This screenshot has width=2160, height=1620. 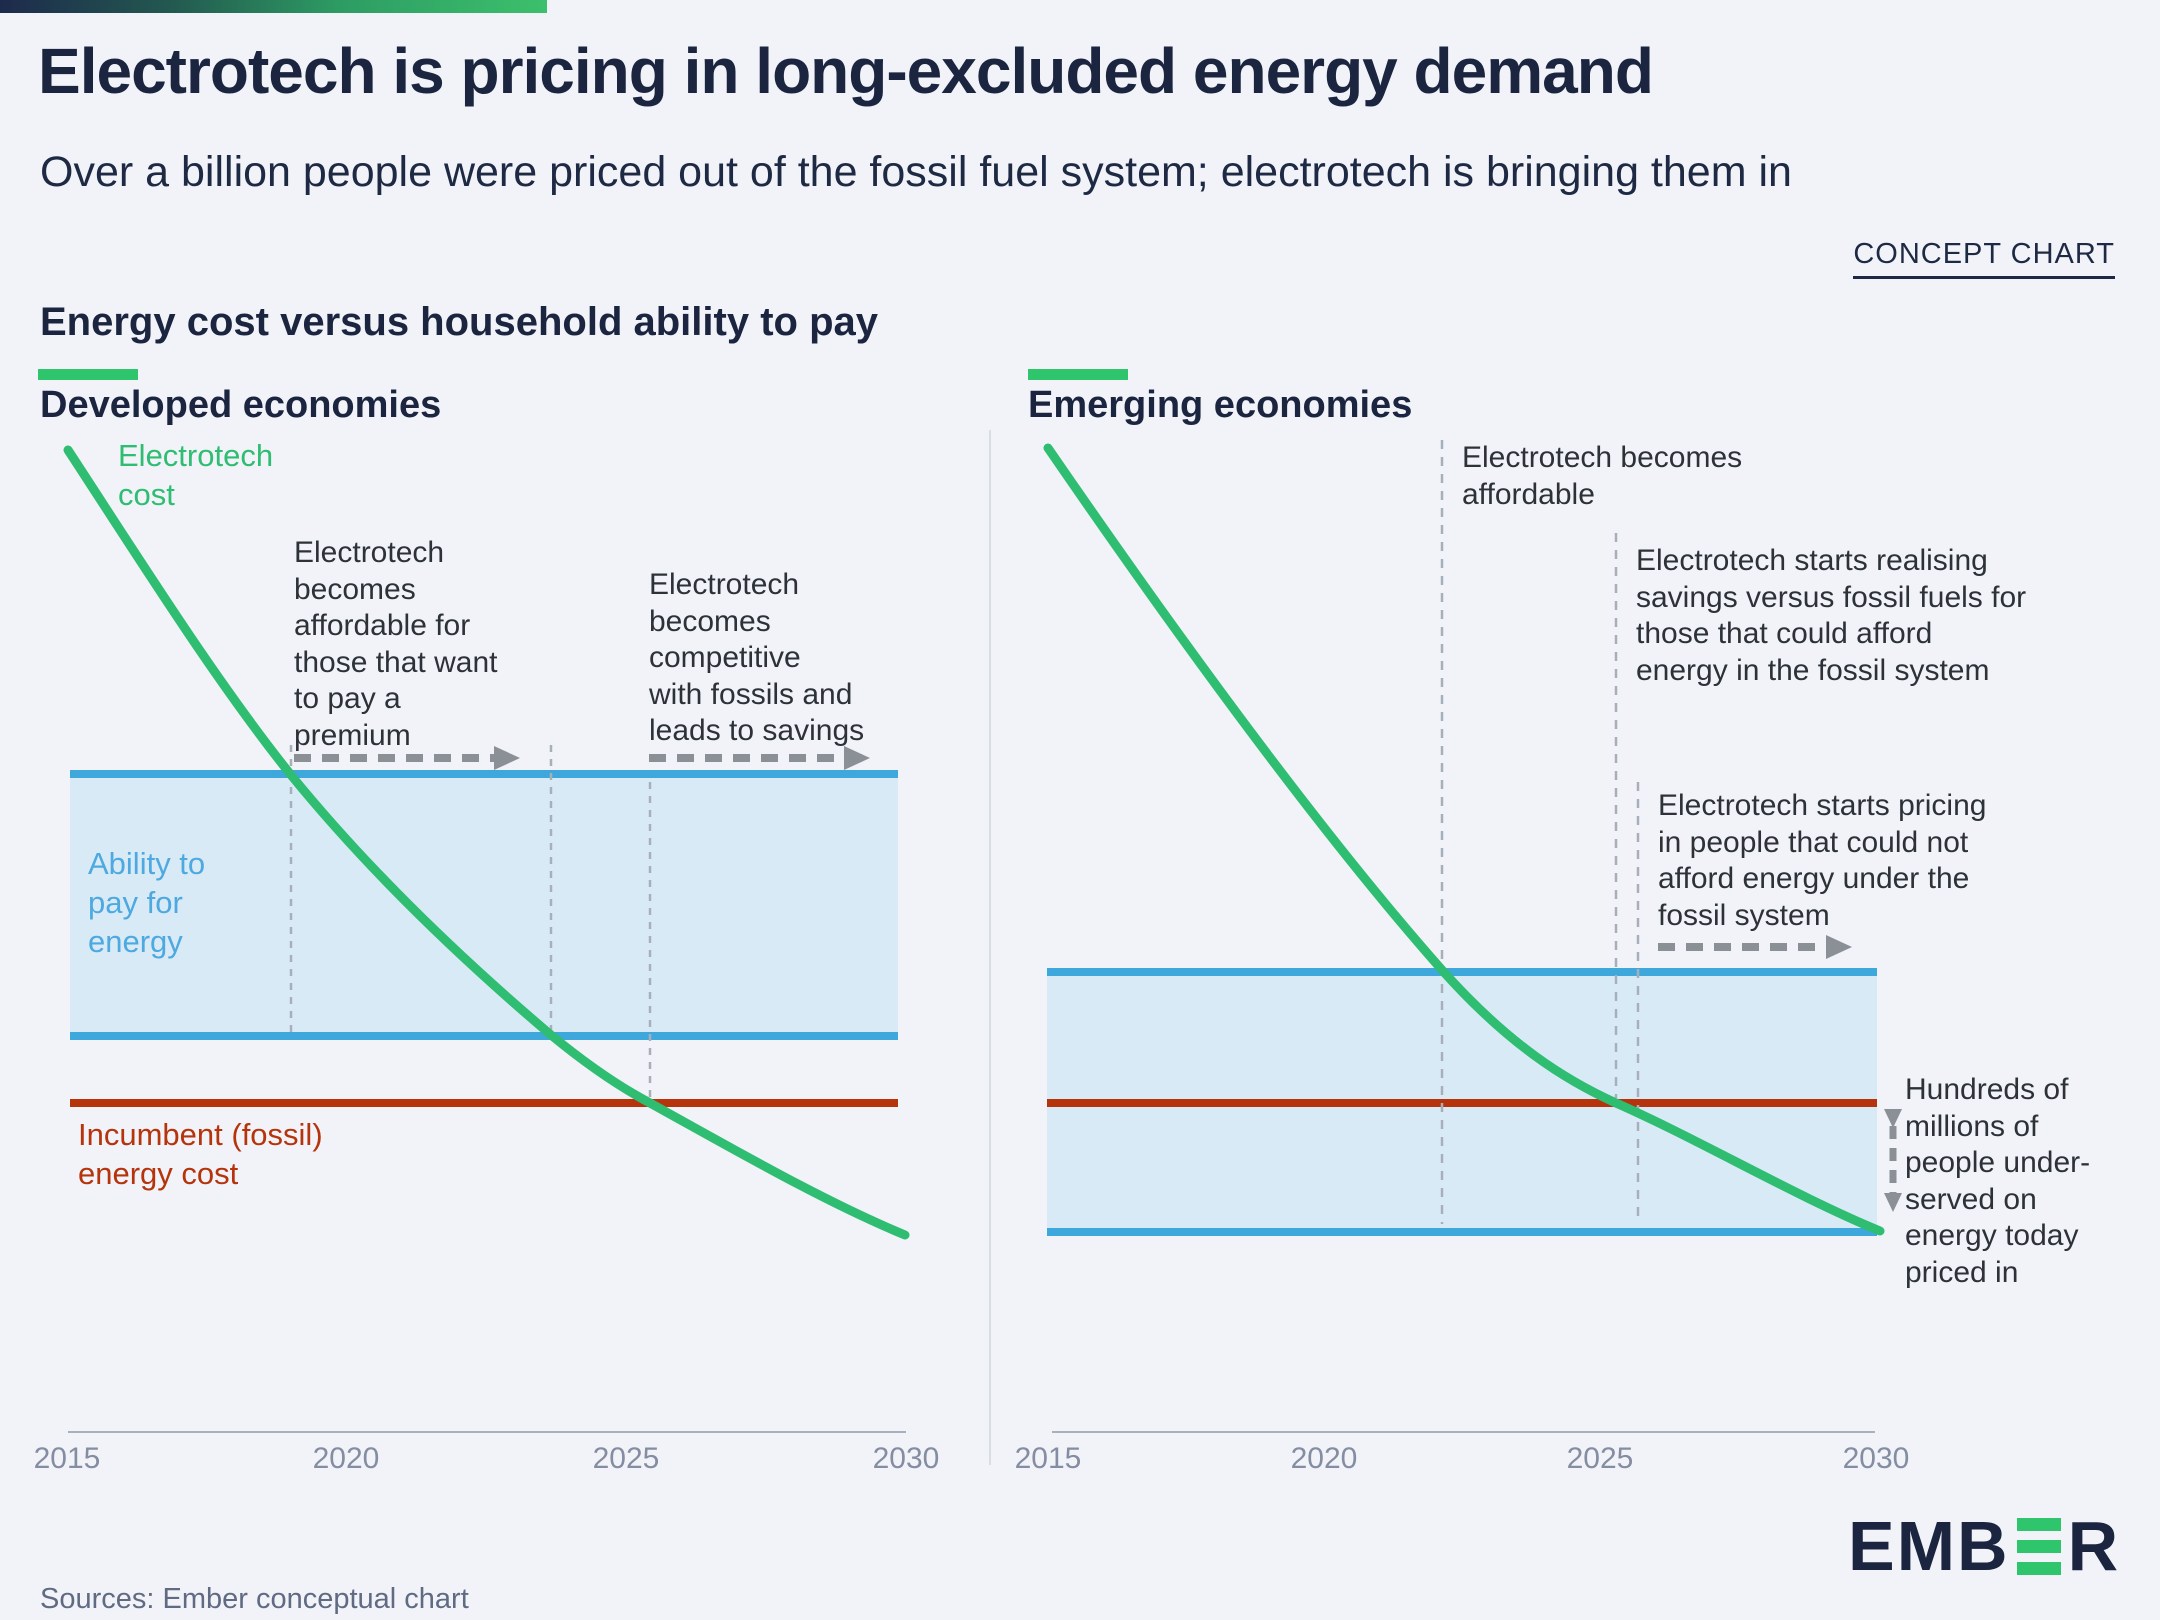 What do you see at coordinates (1876, 1458) in the screenshot?
I see `emerging-tick-2030: 2030` at bounding box center [1876, 1458].